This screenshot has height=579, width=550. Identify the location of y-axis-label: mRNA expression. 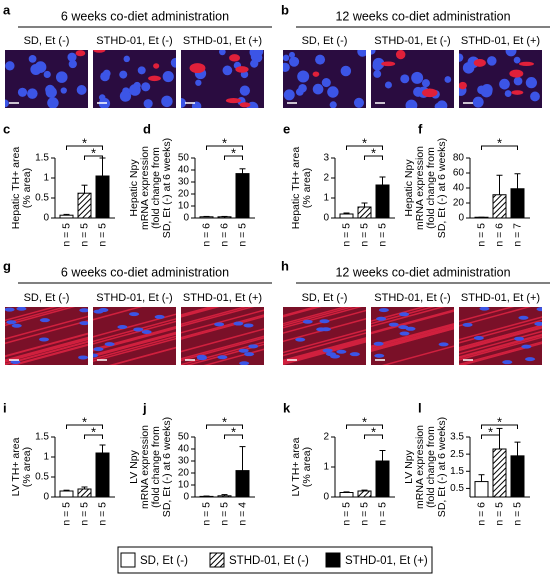
(145, 467).